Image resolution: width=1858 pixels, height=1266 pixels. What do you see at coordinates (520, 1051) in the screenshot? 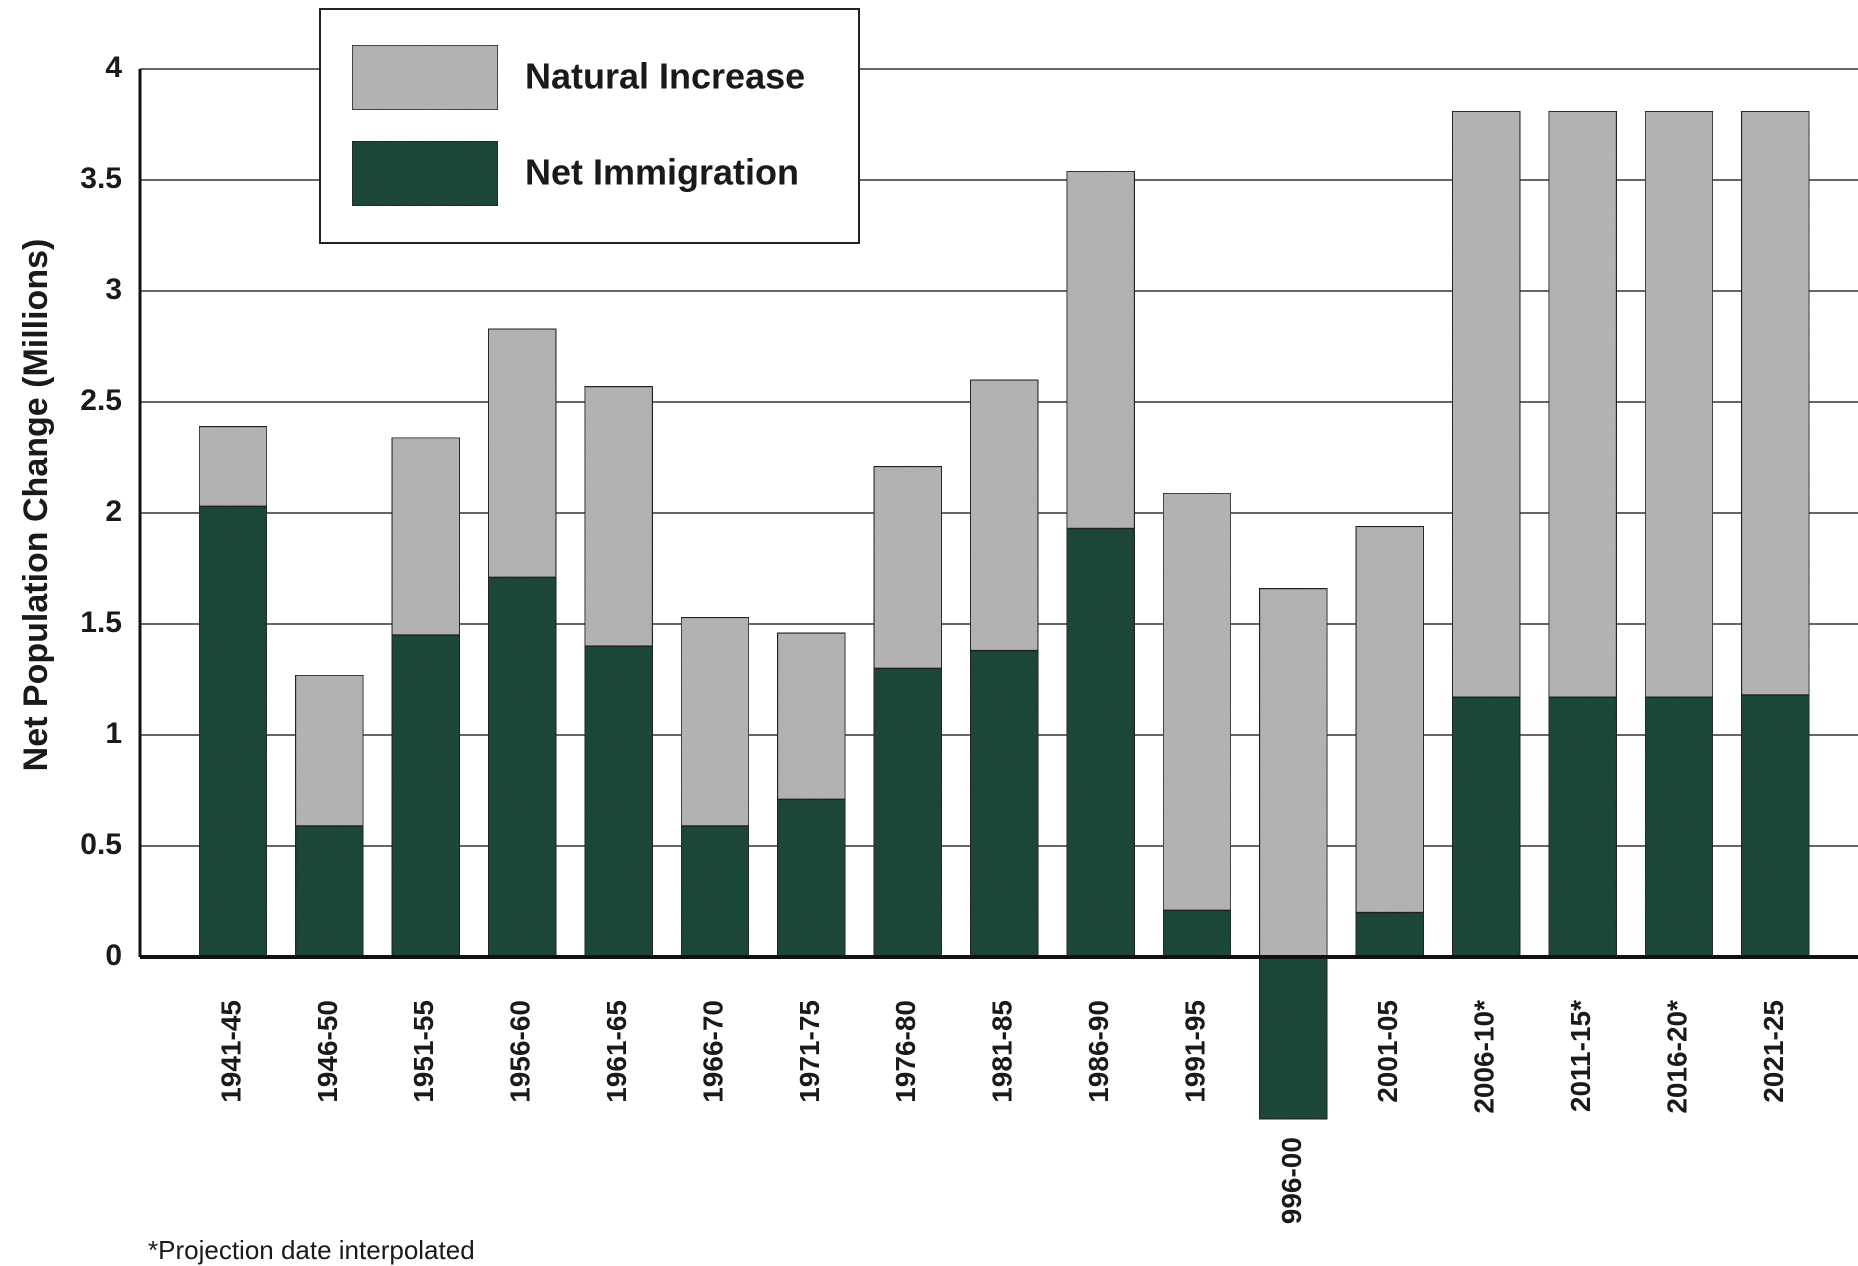
I see `x-tick-label: 1956-60` at bounding box center [520, 1051].